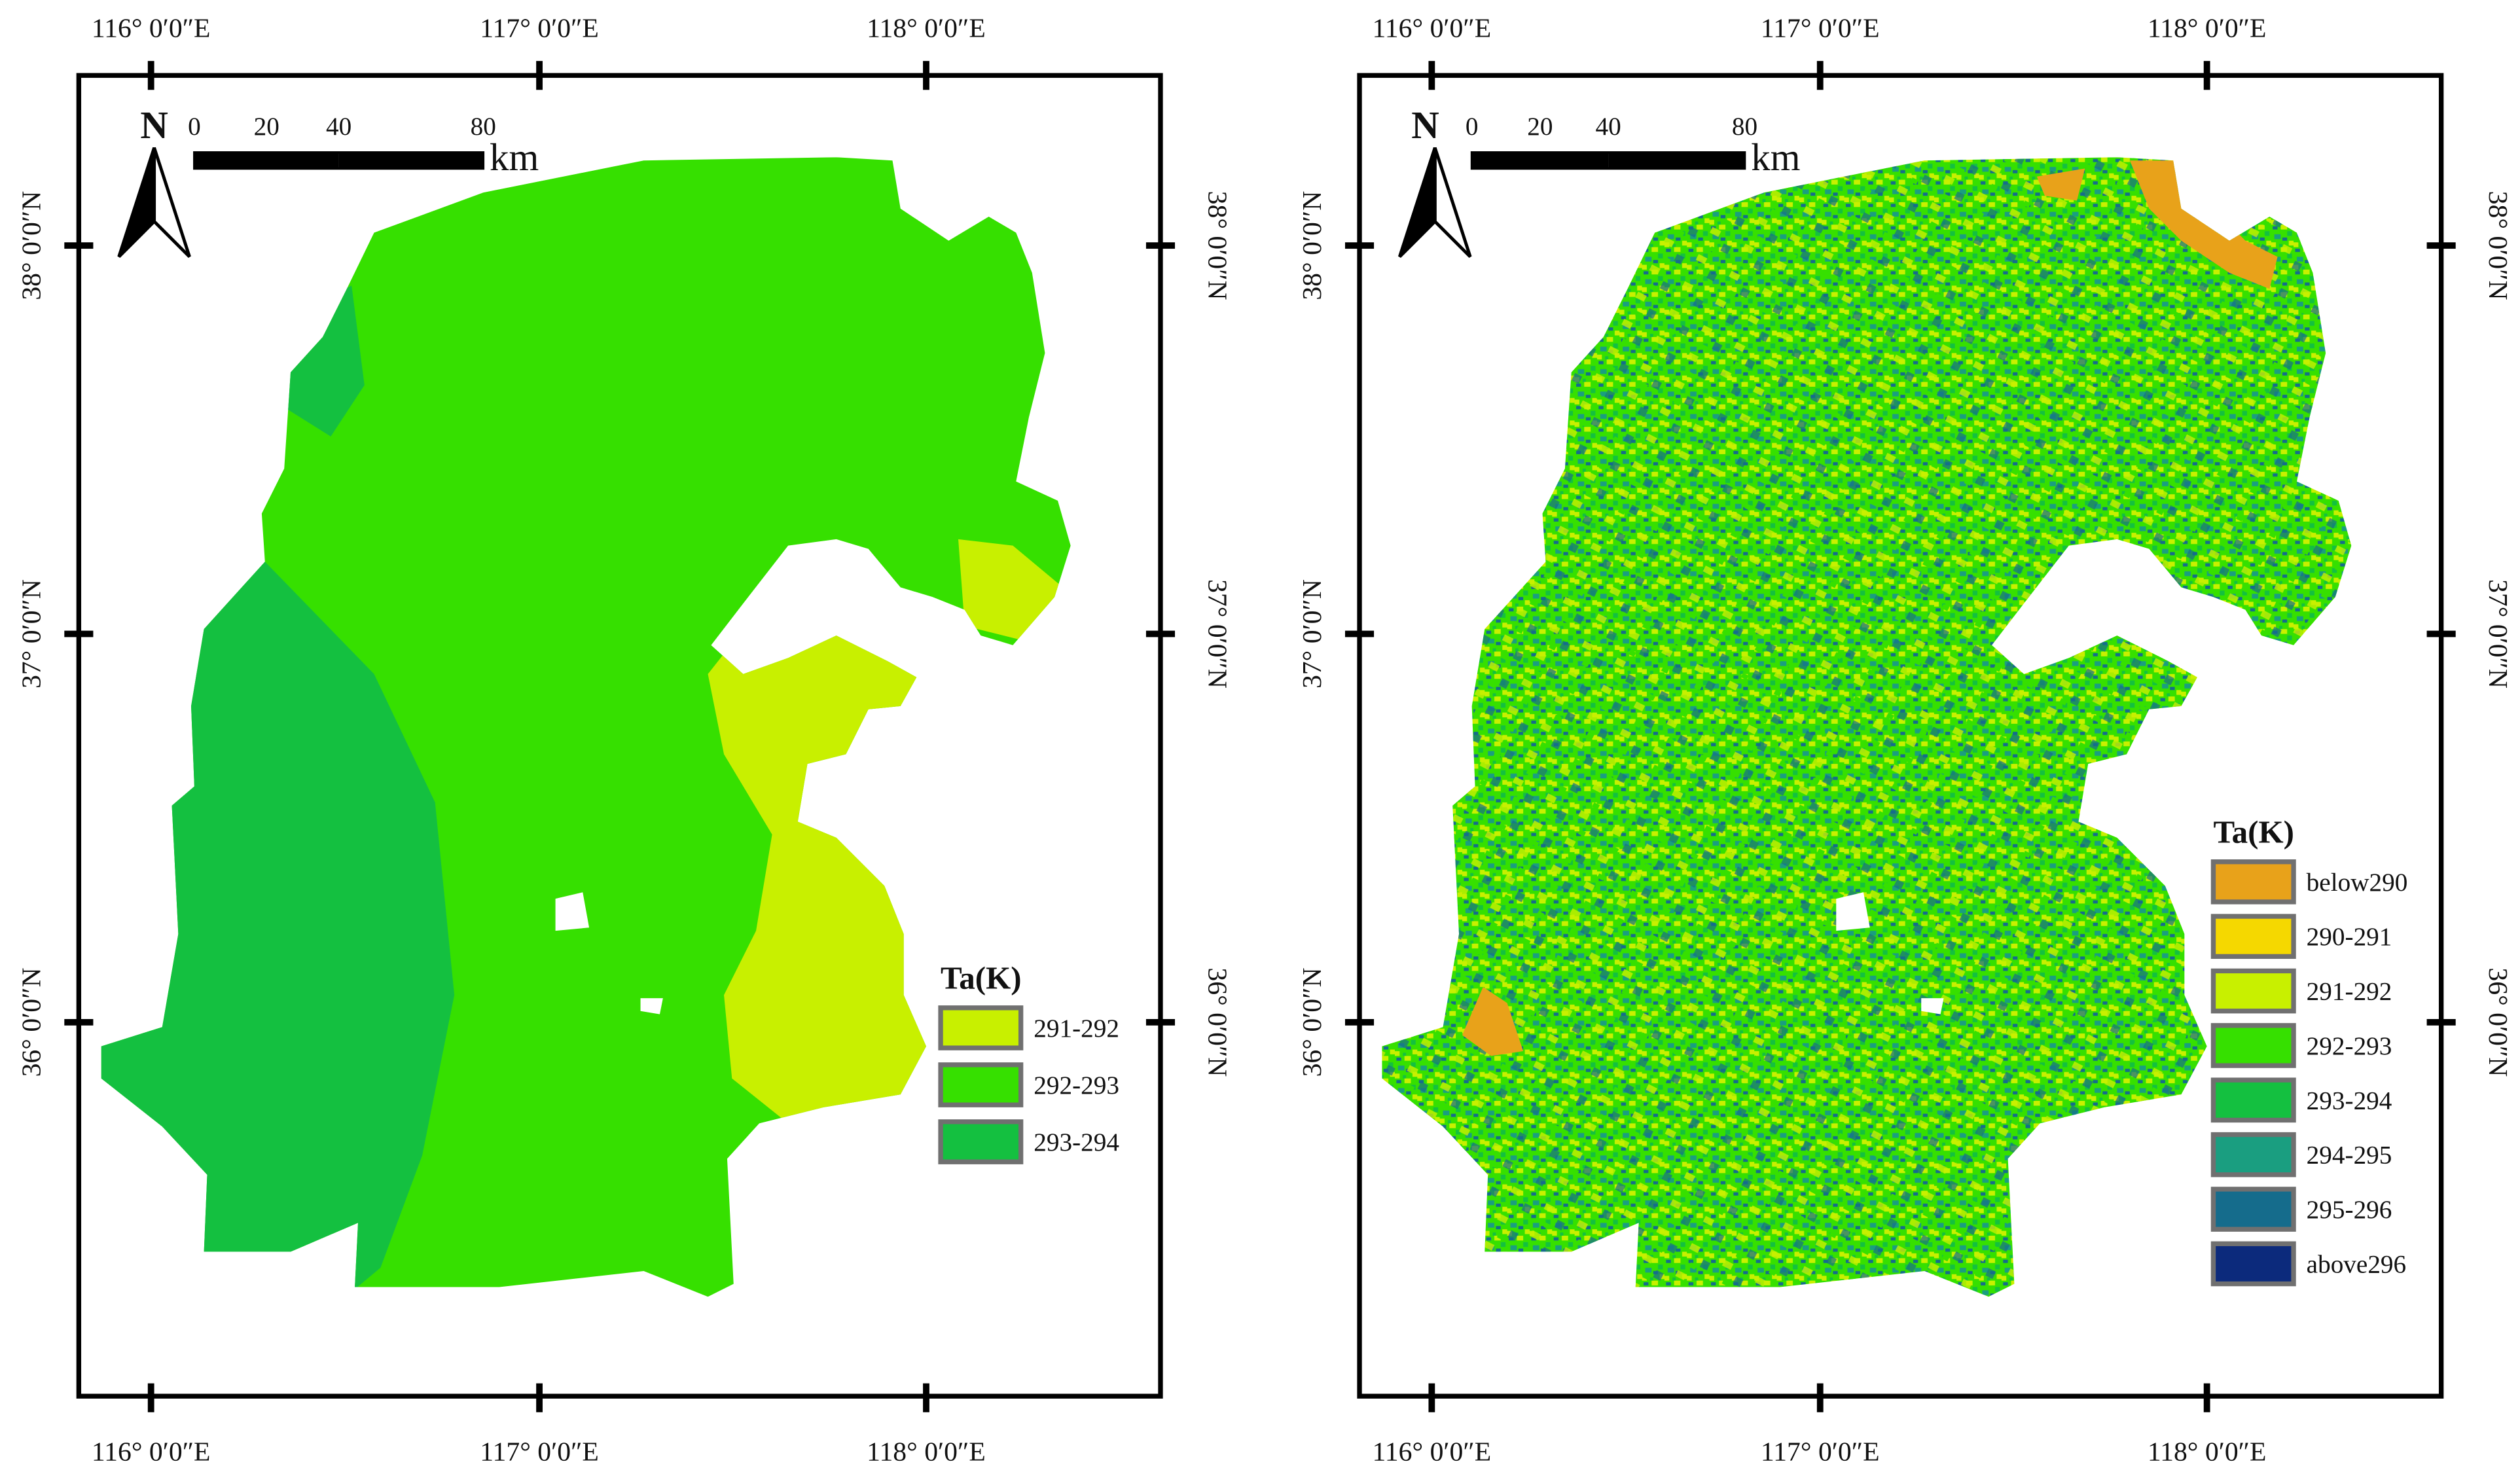  I want to click on legend-label: below290, so click(2357, 883).